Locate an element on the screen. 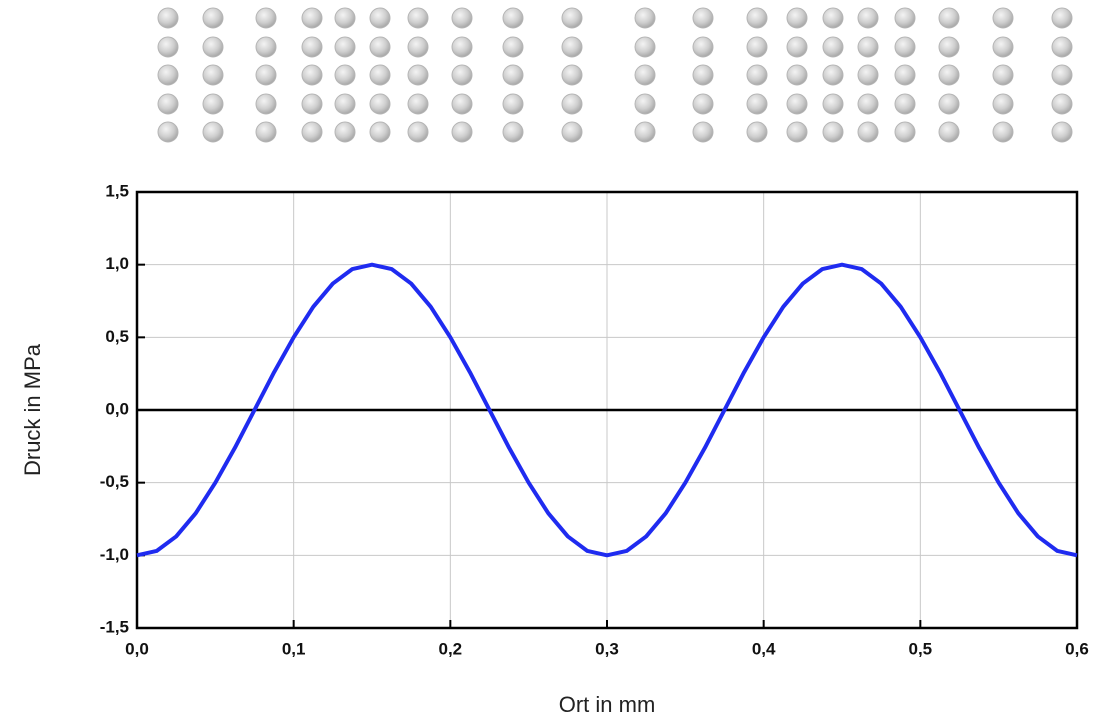 The image size is (1105, 722). y-tick-label: 1,0 is located at coordinates (117, 263).